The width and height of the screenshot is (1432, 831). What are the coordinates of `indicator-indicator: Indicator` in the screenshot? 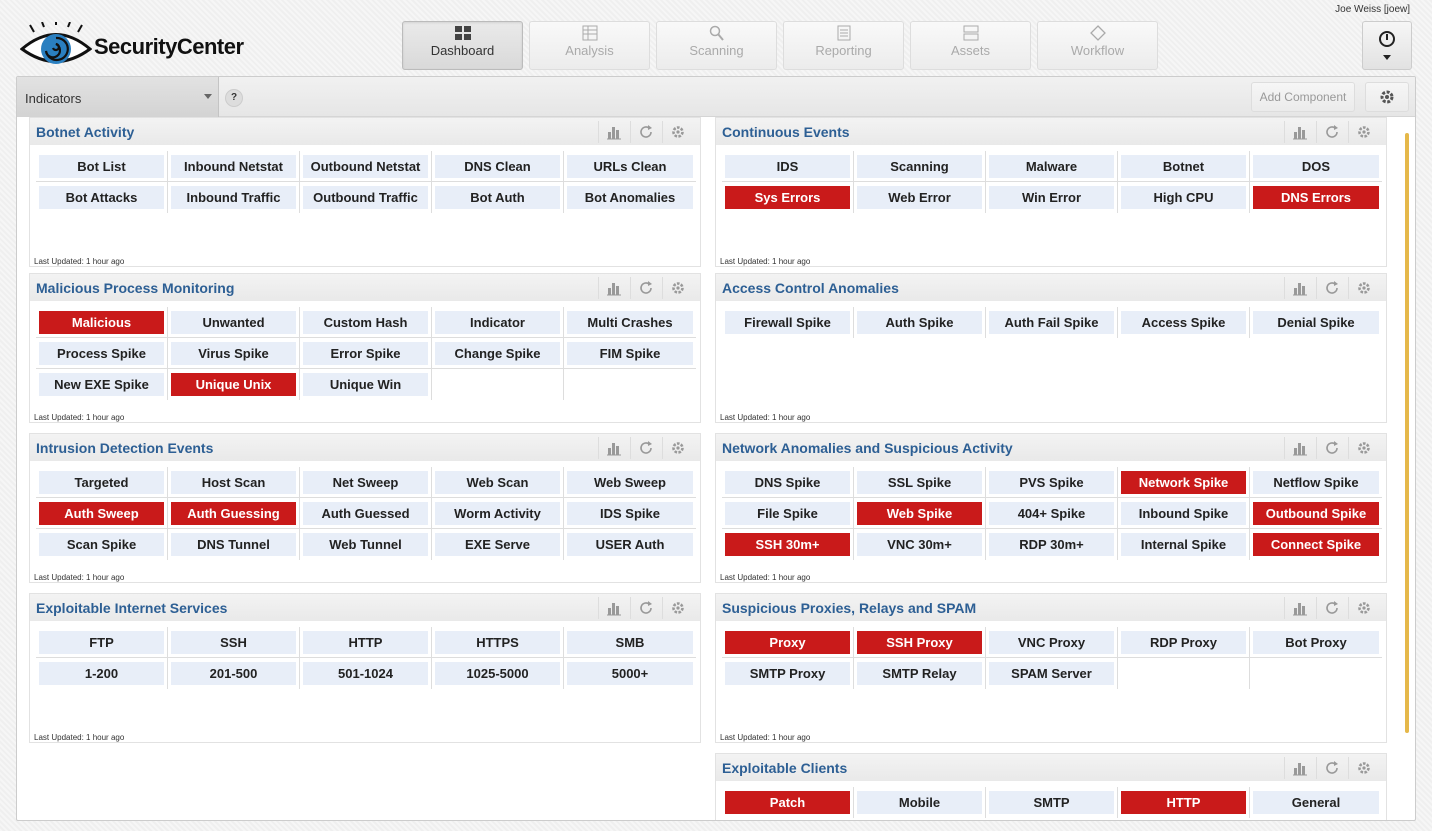 It's located at (497, 322).